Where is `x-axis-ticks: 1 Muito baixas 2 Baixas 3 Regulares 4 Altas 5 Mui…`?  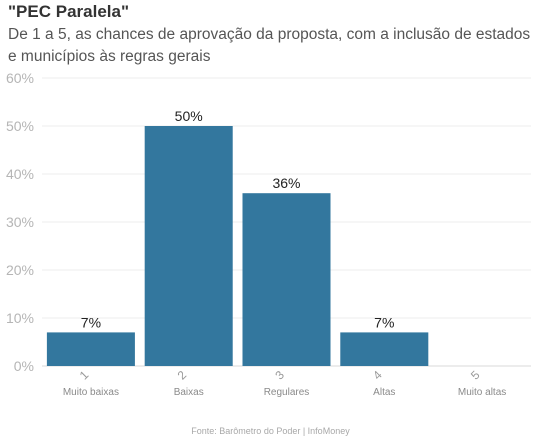 x-axis-ticks: 1 Muito baixas 2 Baixas 3 Regulares 4 Altas 5 Mui… is located at coordinates (284, 383).